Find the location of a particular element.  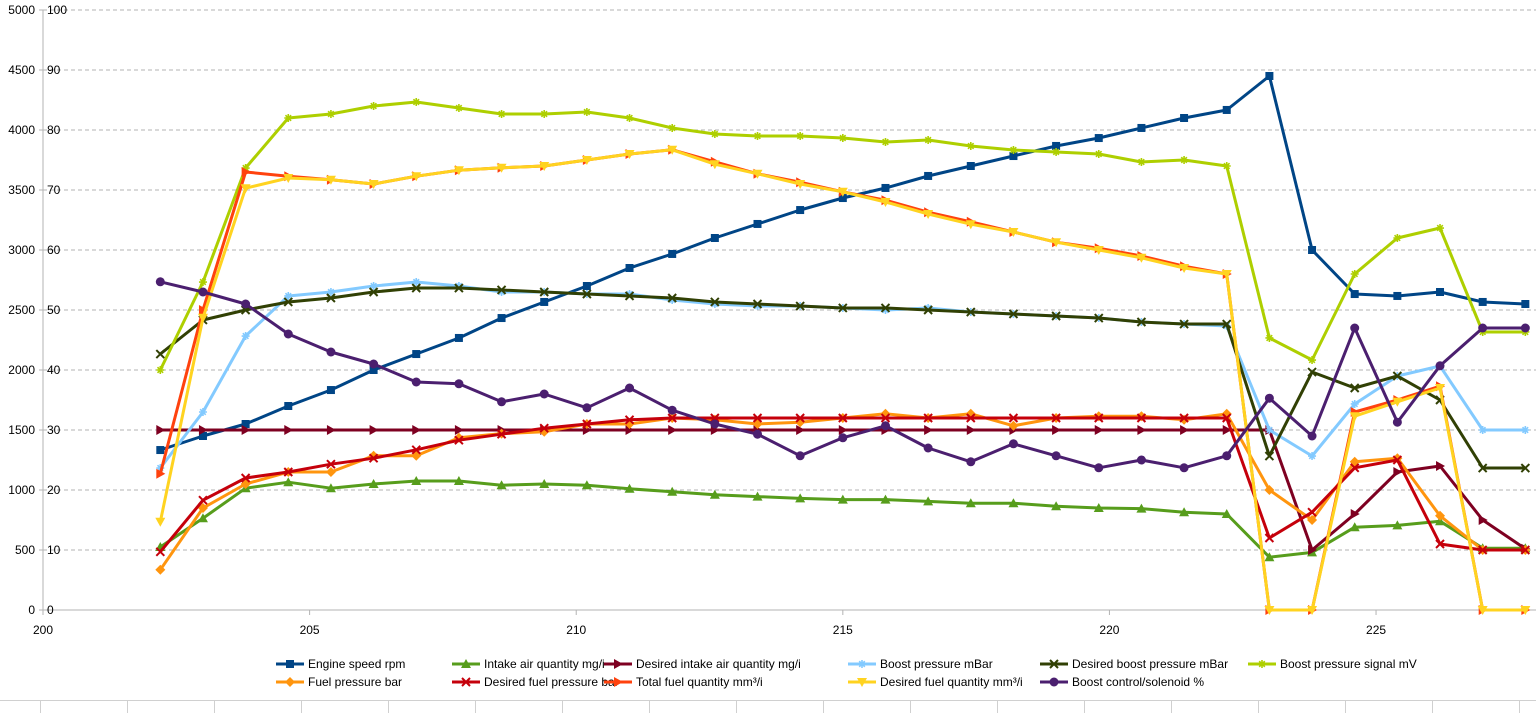

legend-label: Intake air quantity mg/i is located at coordinates (544, 664).